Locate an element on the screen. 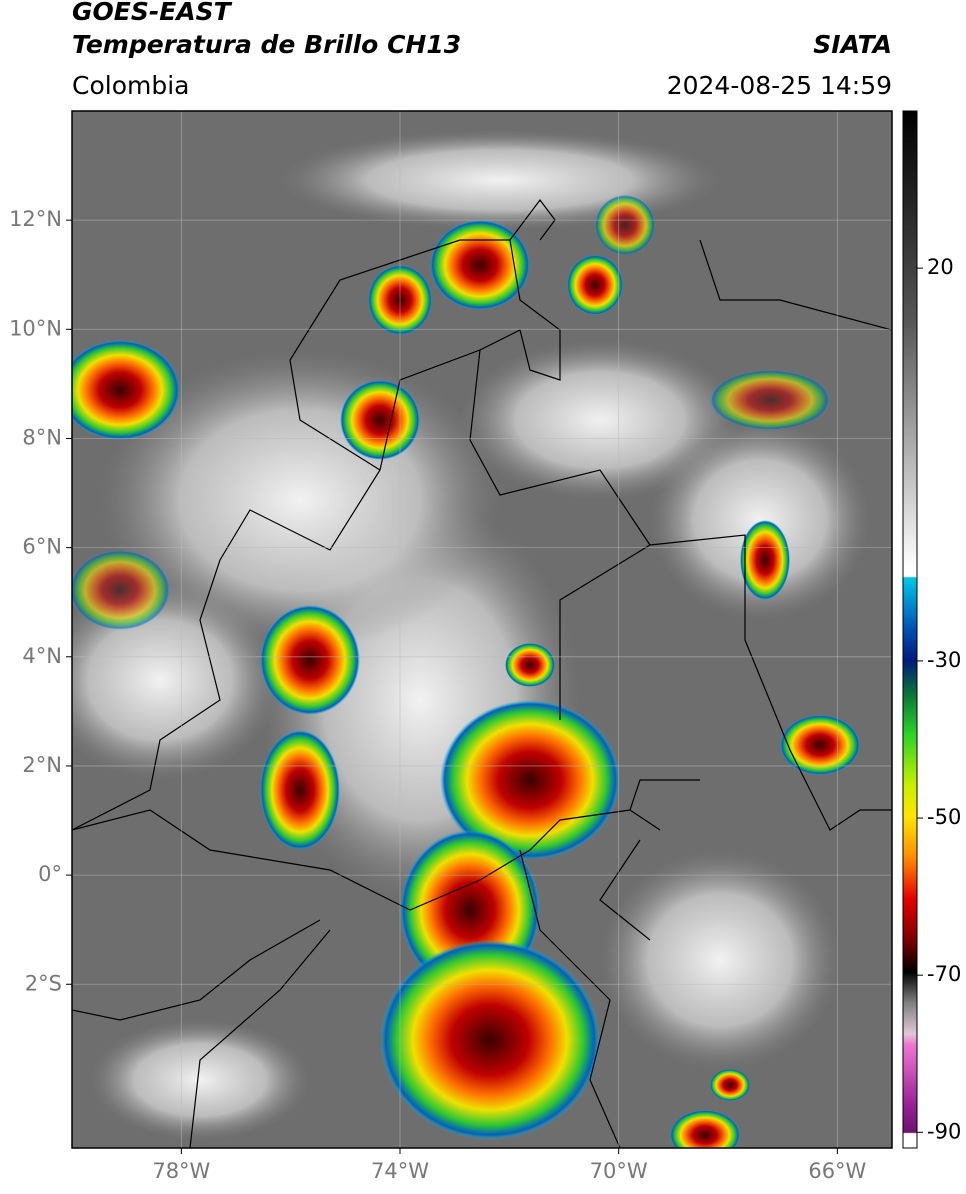 This screenshot has height=1194, width=966. colorbar is located at coordinates (910, 629).